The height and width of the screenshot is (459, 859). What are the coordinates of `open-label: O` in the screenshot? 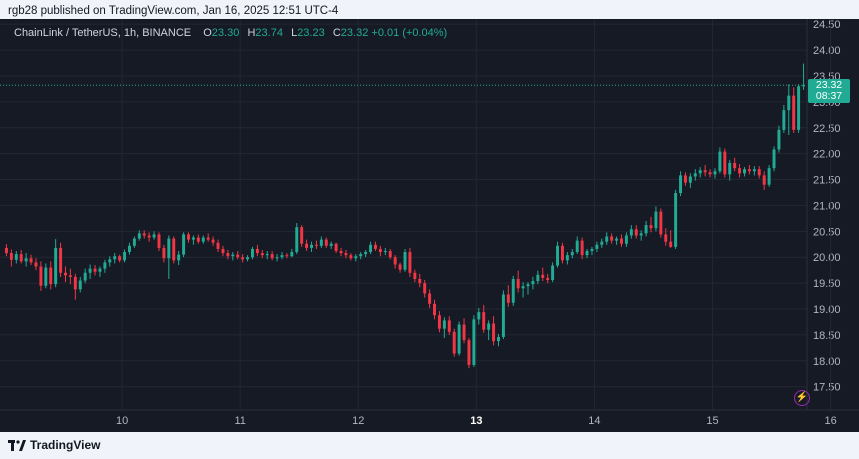 It's located at (207, 33).